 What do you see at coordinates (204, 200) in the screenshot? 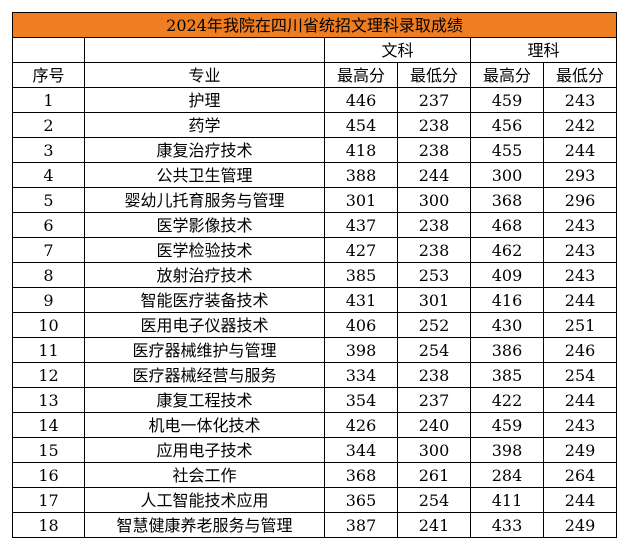
I see `row-major-cell: 婴幼儿托育服务与管理` at bounding box center [204, 200].